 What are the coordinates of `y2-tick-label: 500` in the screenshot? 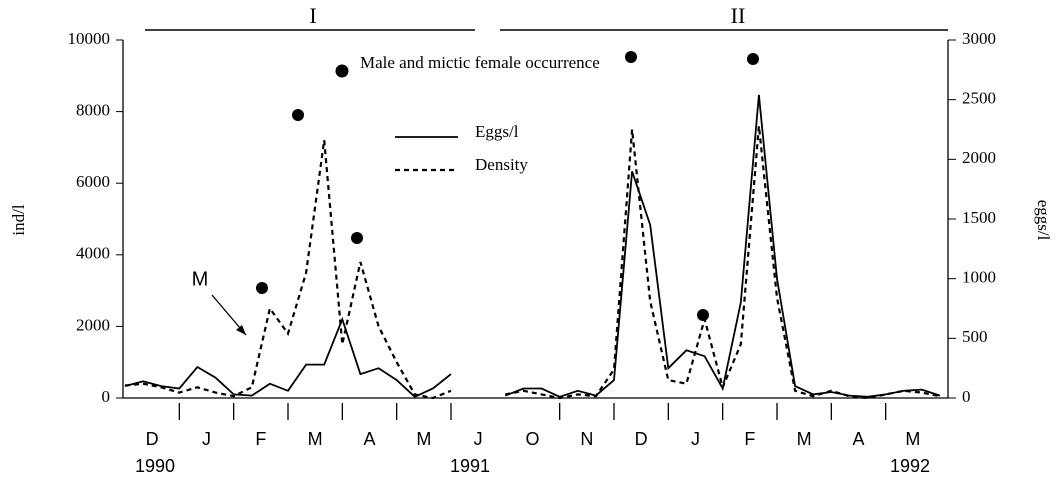 It's located at (975, 336).